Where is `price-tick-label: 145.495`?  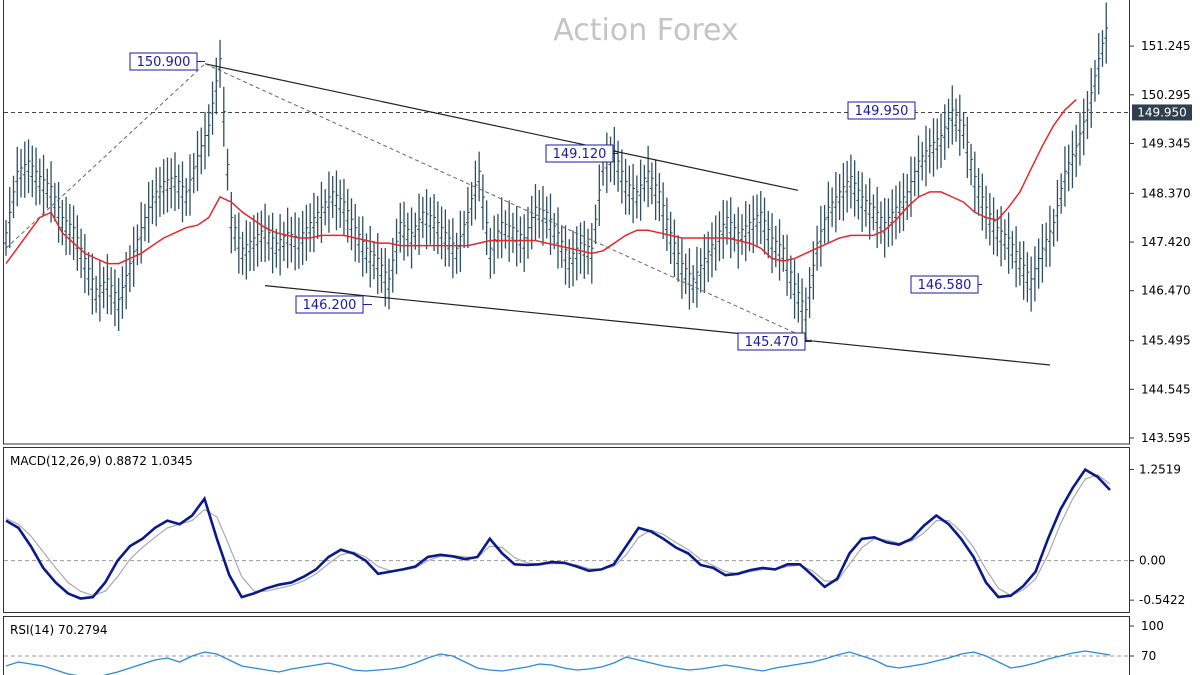
price-tick-label: 145.495 is located at coordinates (1166, 341).